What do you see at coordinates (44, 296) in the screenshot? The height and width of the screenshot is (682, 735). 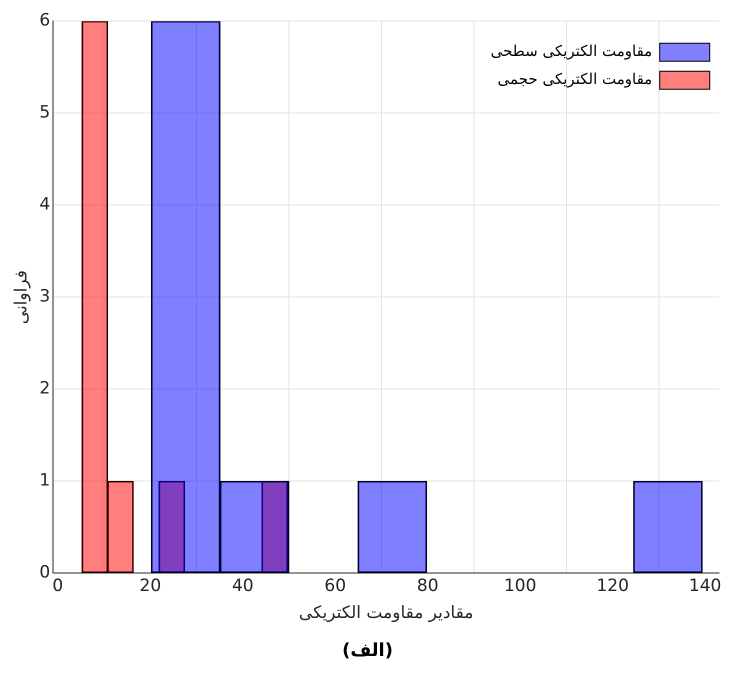 I see `y-tick-label: 3` at bounding box center [44, 296].